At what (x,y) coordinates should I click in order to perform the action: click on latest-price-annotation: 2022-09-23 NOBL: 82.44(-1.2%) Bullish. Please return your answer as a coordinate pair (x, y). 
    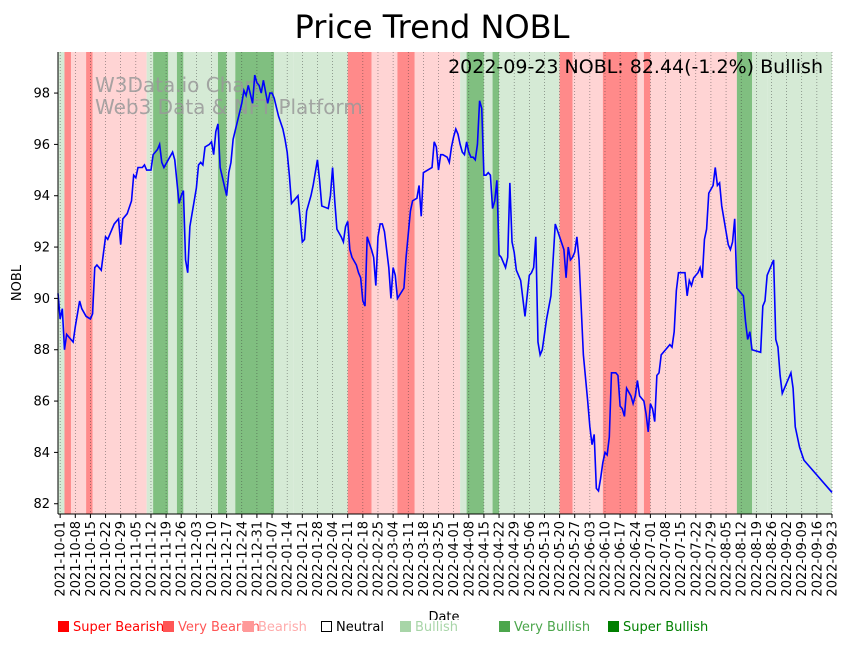
    Looking at the image, I should click on (635, 67).